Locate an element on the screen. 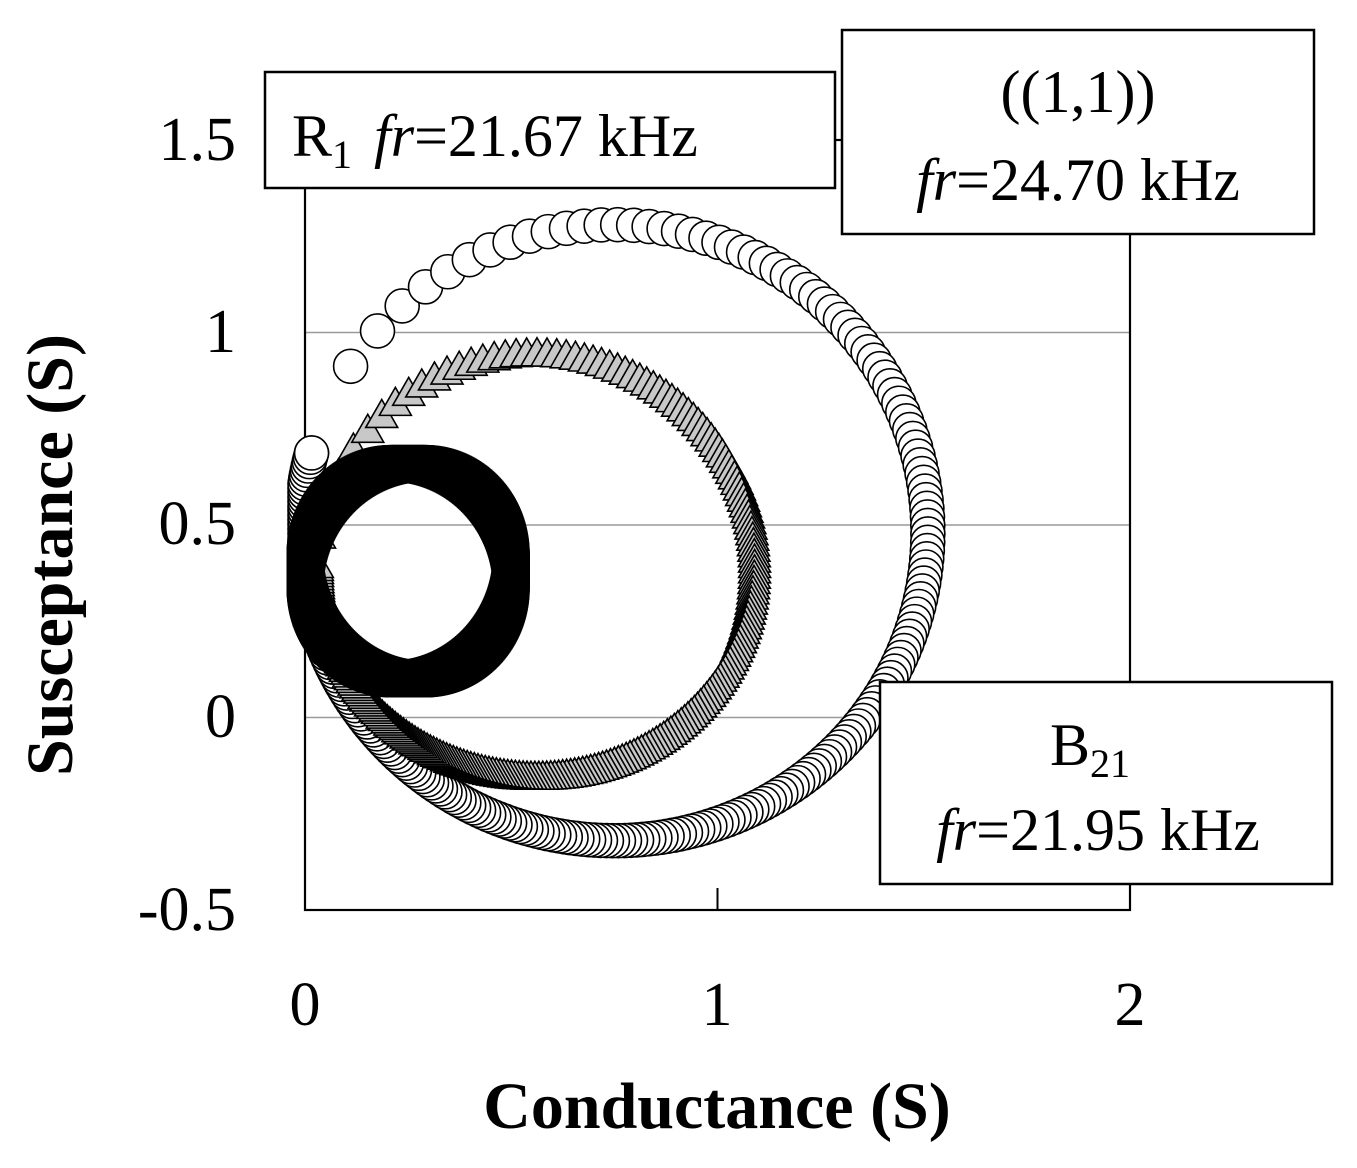 The image size is (1357, 1168). annotation-b21-subscript: 21 is located at coordinates (1110, 763).